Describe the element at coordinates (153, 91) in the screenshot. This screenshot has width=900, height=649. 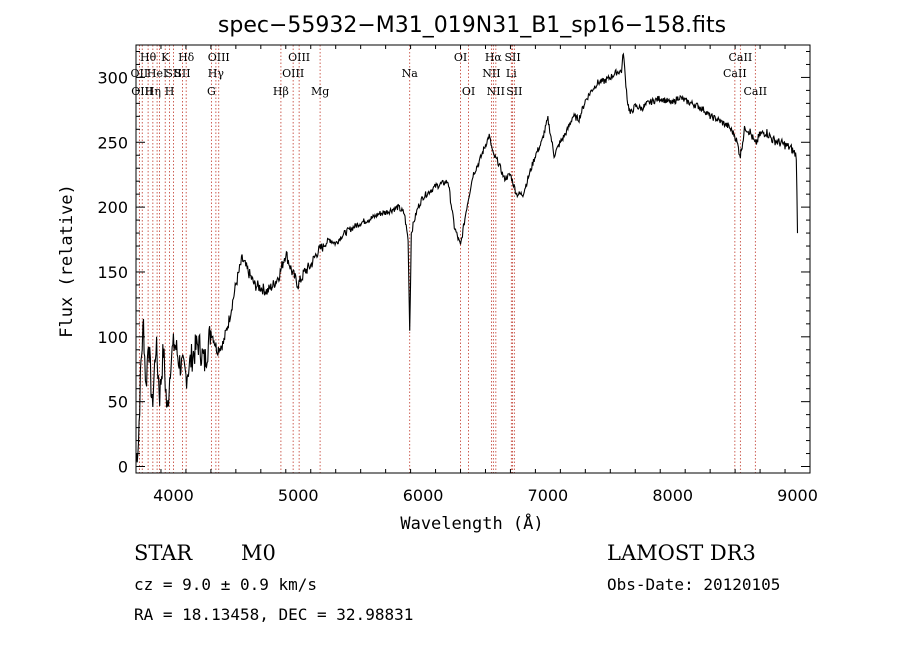
I see `line-label-3: Hη` at that location.